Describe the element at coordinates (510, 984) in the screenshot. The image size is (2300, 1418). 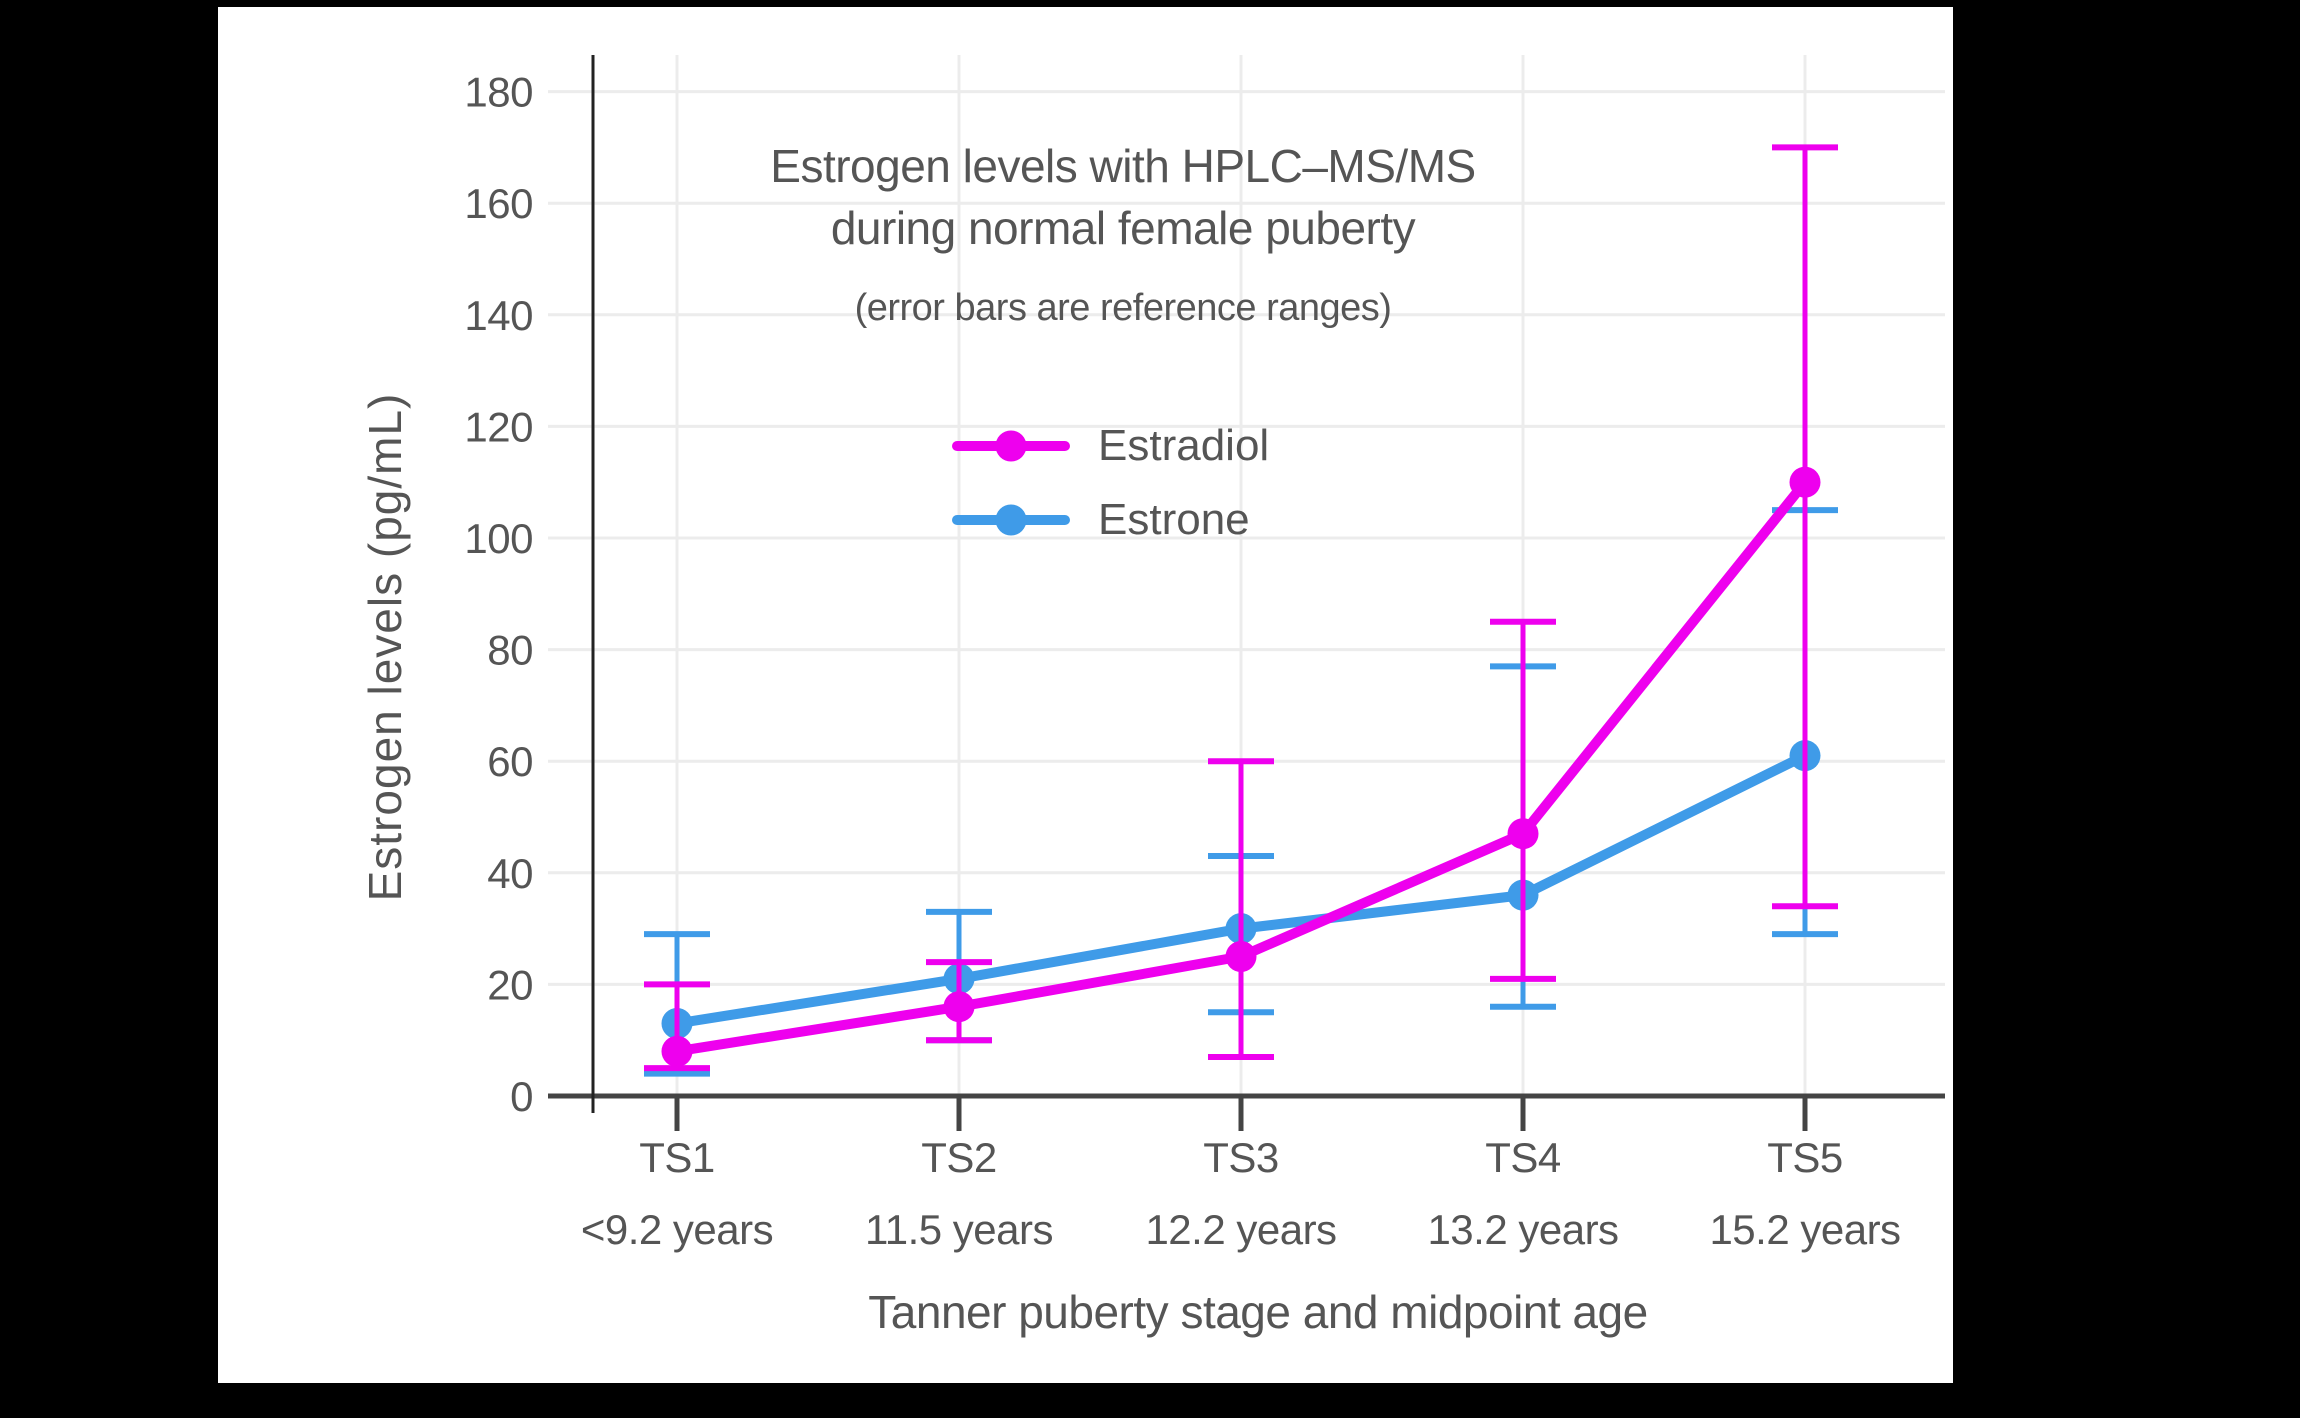
I see `y-tick-label-20: 20` at that location.